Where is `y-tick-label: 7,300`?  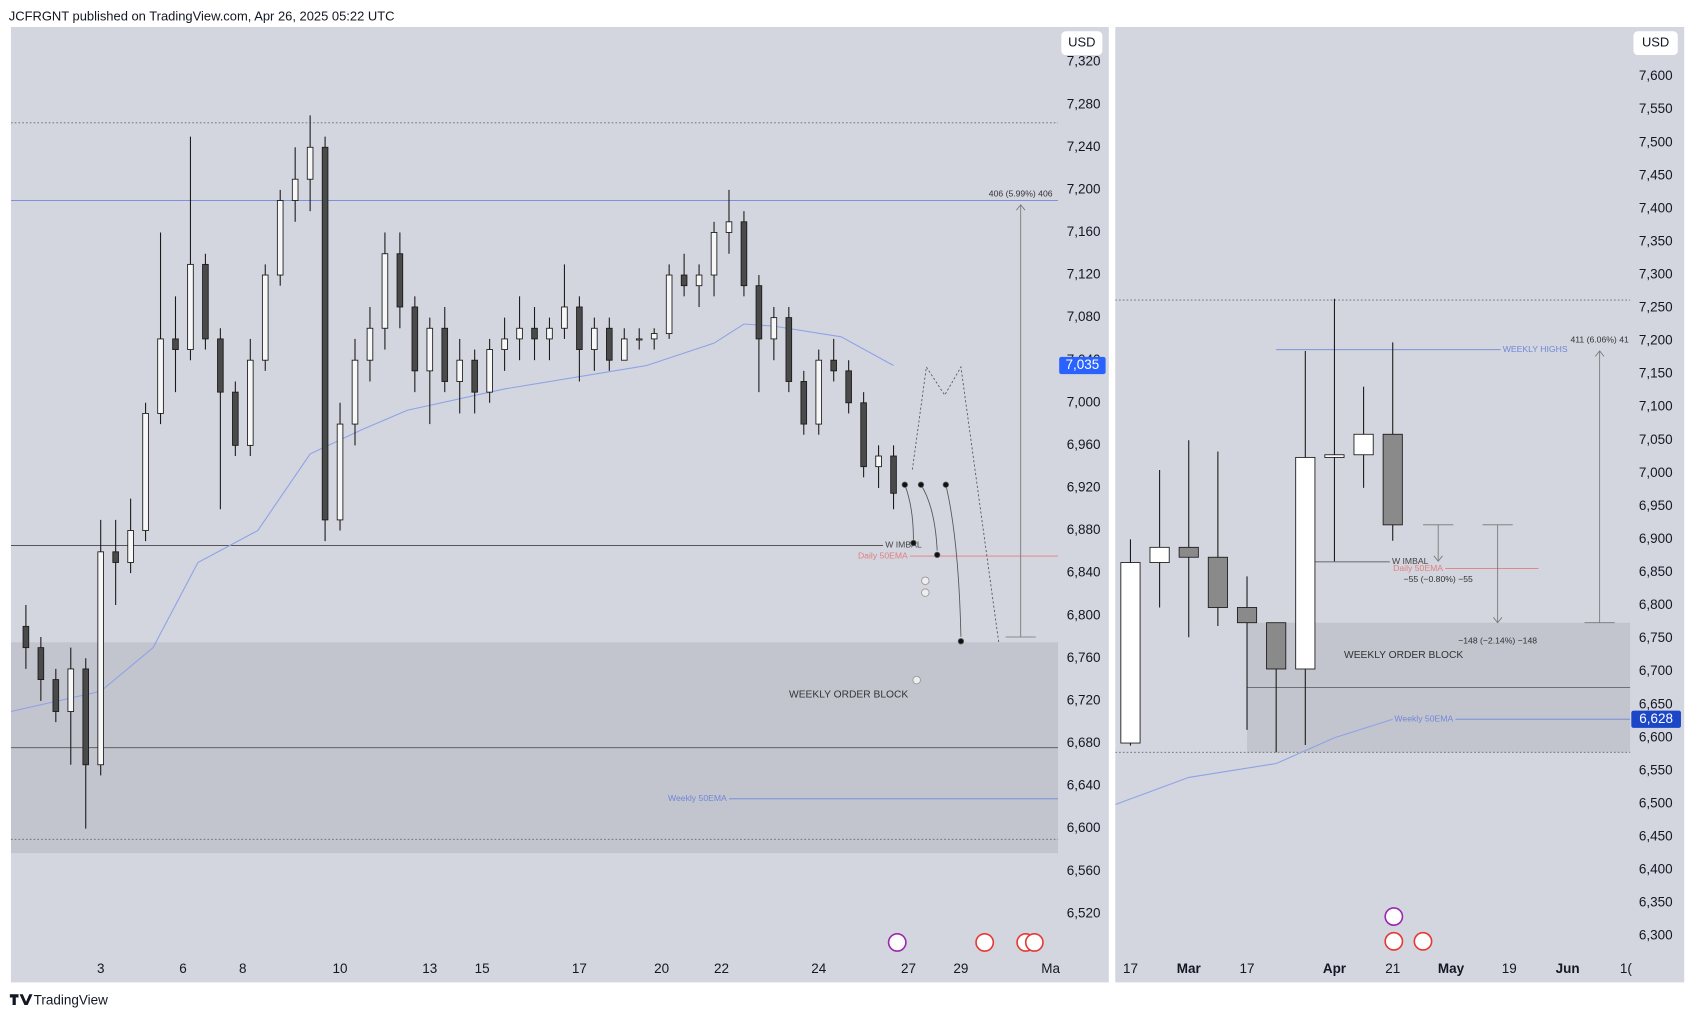 y-tick-label: 7,300 is located at coordinates (1656, 273).